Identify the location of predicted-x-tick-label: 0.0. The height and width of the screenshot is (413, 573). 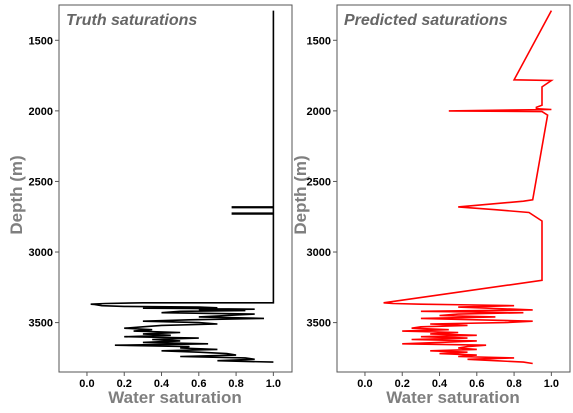
(364, 384).